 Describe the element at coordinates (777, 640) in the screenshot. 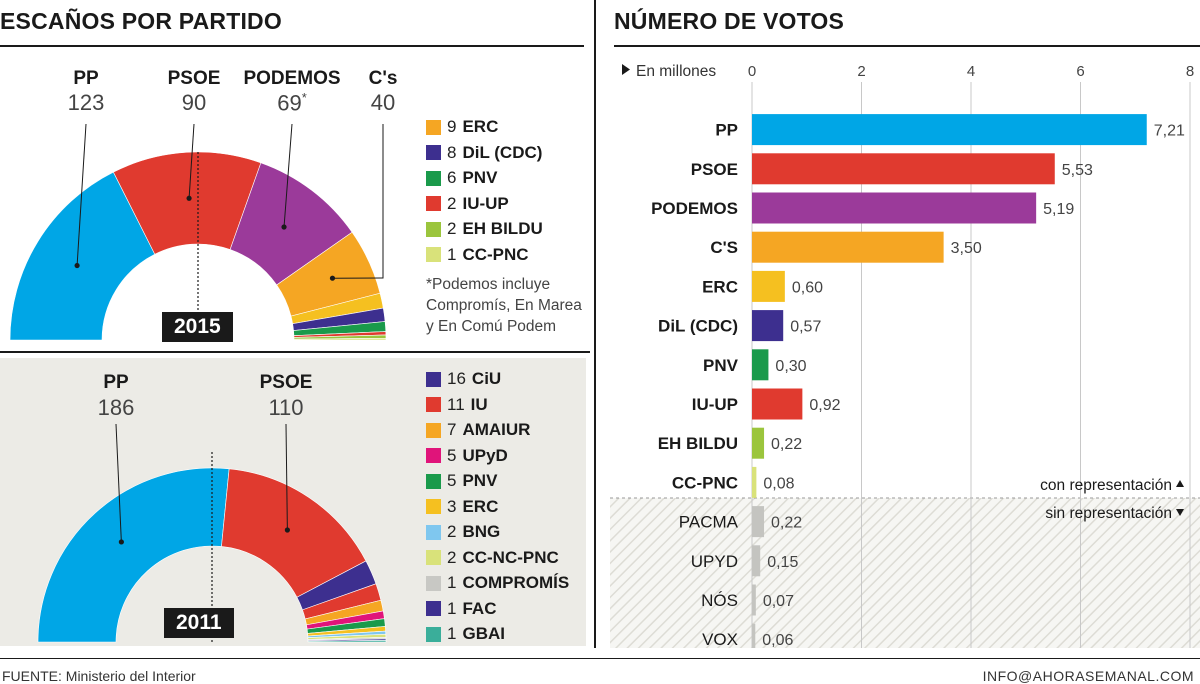

I see `bar-value-label: 0,06` at that location.